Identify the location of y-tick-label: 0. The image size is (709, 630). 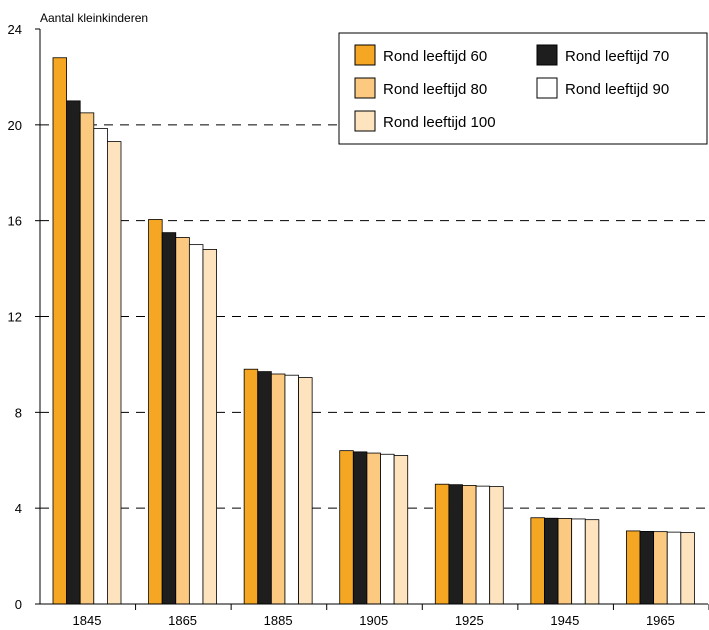
(18, 604).